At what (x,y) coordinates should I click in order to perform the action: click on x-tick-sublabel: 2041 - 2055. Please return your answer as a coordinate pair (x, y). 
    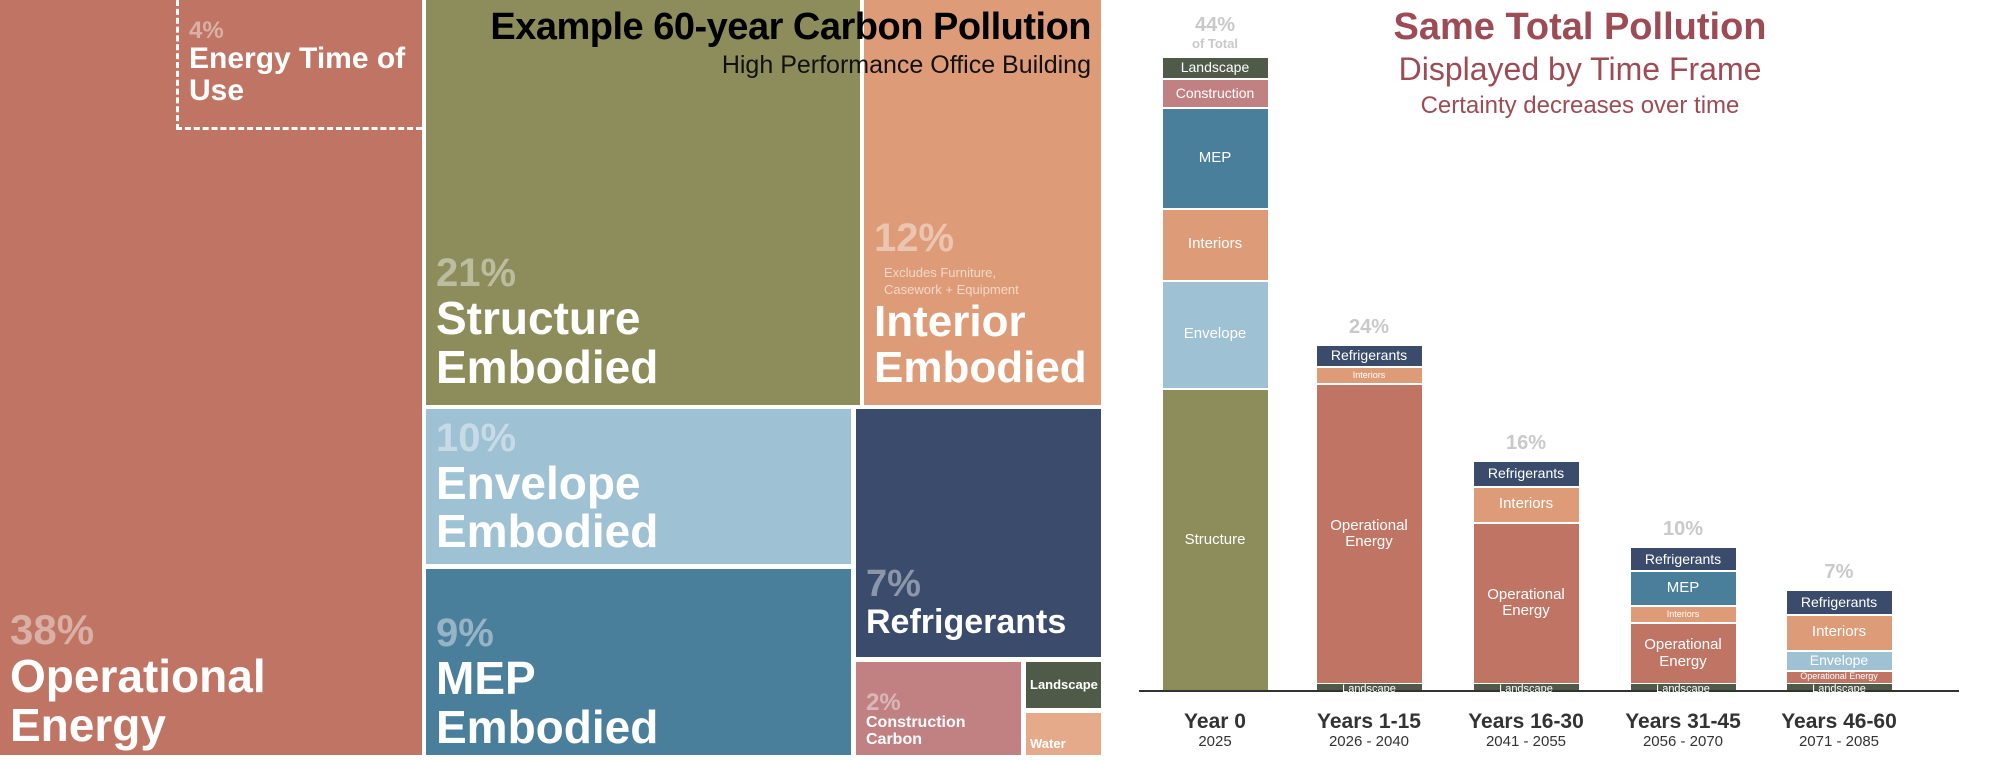
    Looking at the image, I should click on (1526, 741).